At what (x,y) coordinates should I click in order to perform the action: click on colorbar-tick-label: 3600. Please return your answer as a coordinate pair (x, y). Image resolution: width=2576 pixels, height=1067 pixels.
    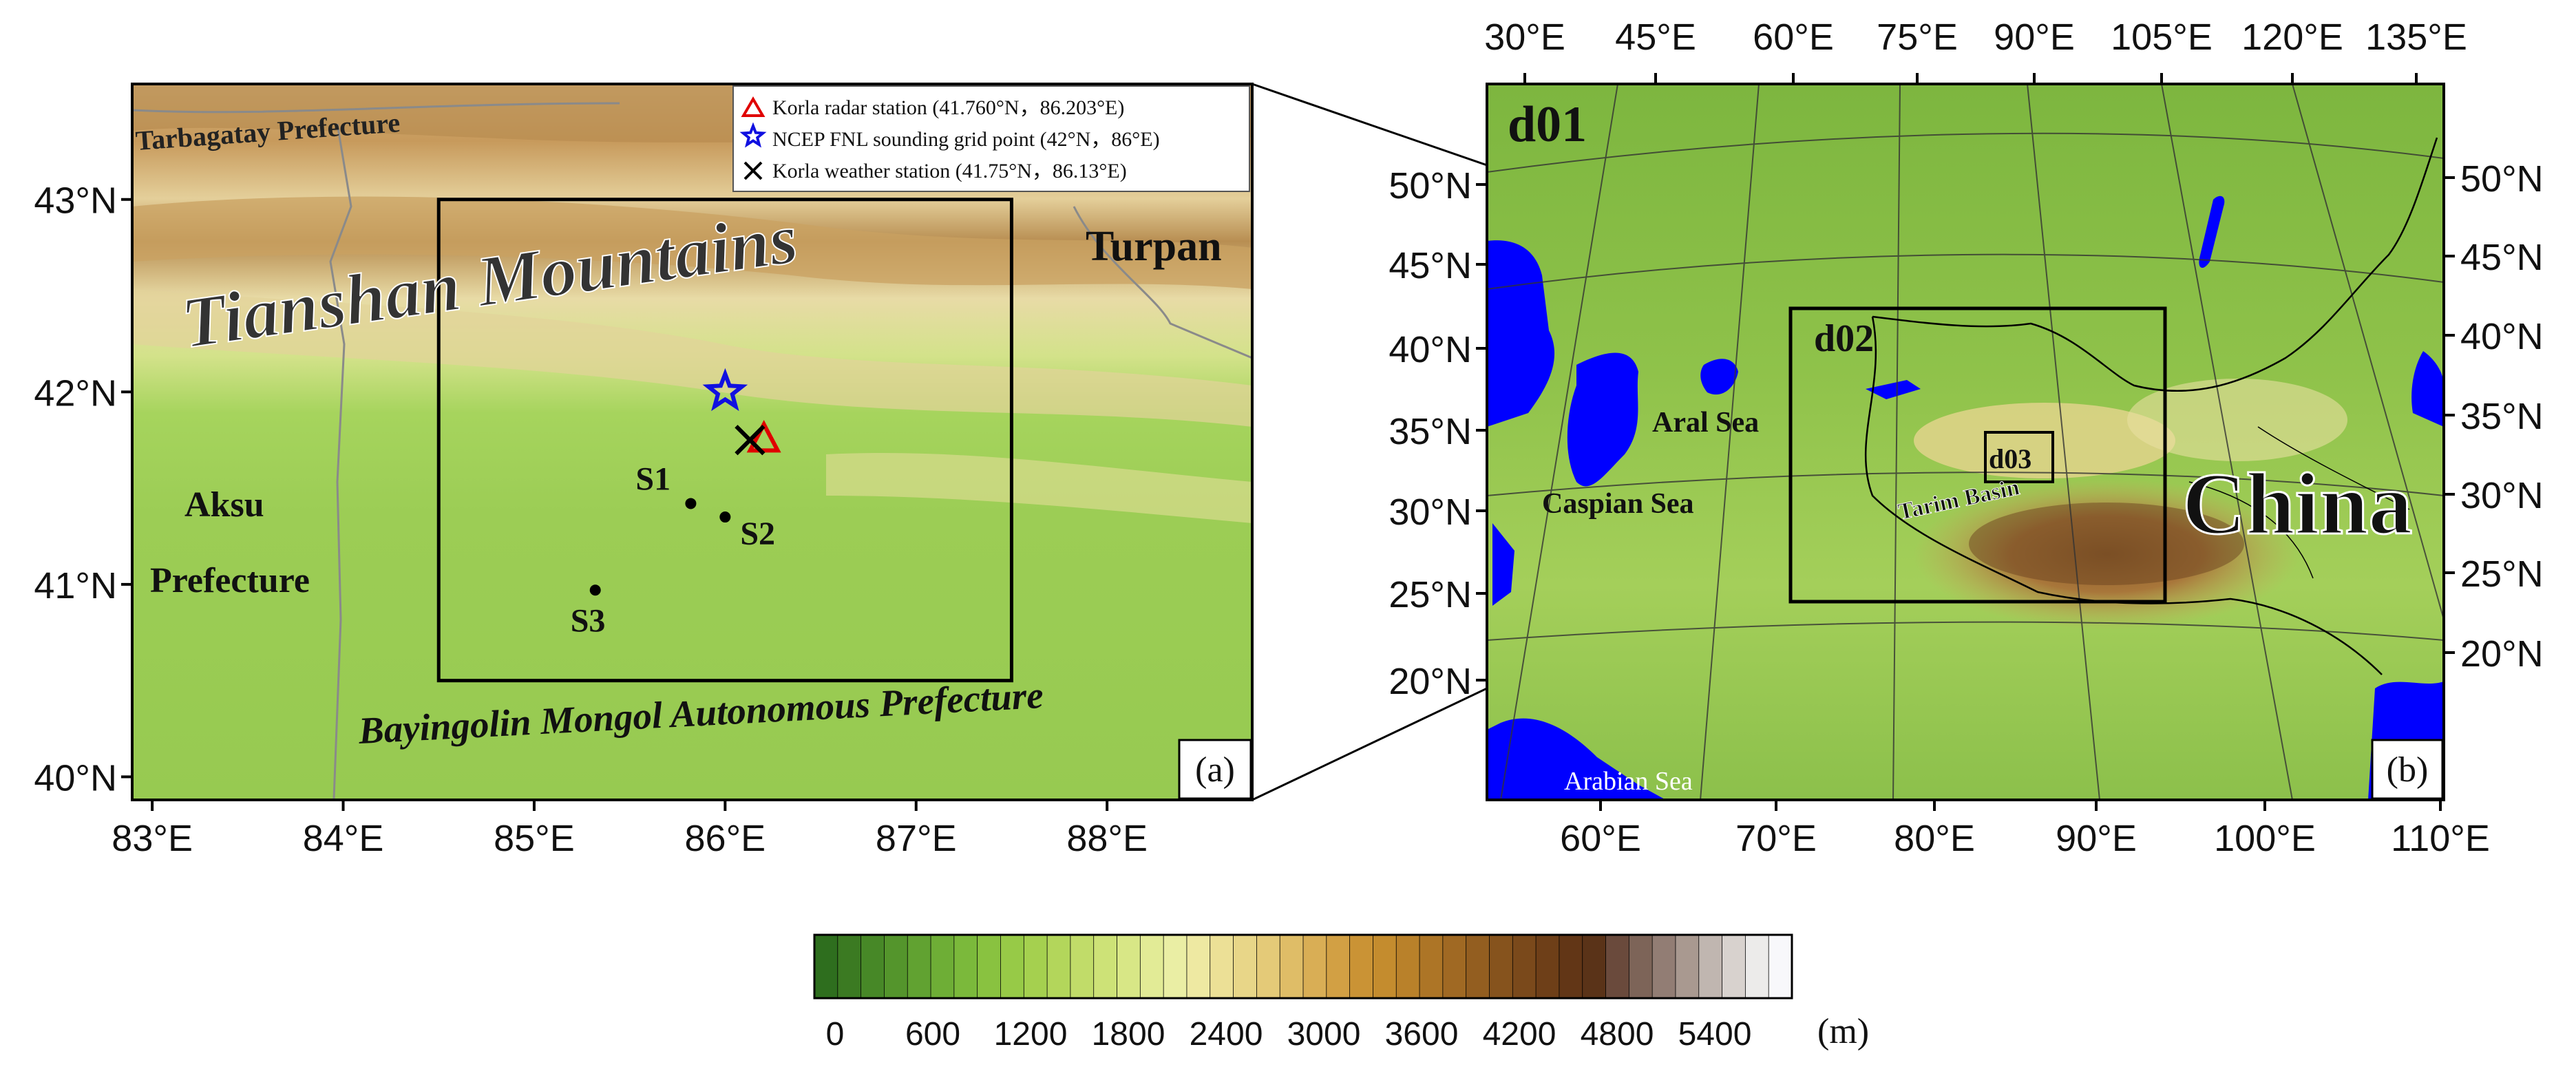
    Looking at the image, I should click on (1422, 1034).